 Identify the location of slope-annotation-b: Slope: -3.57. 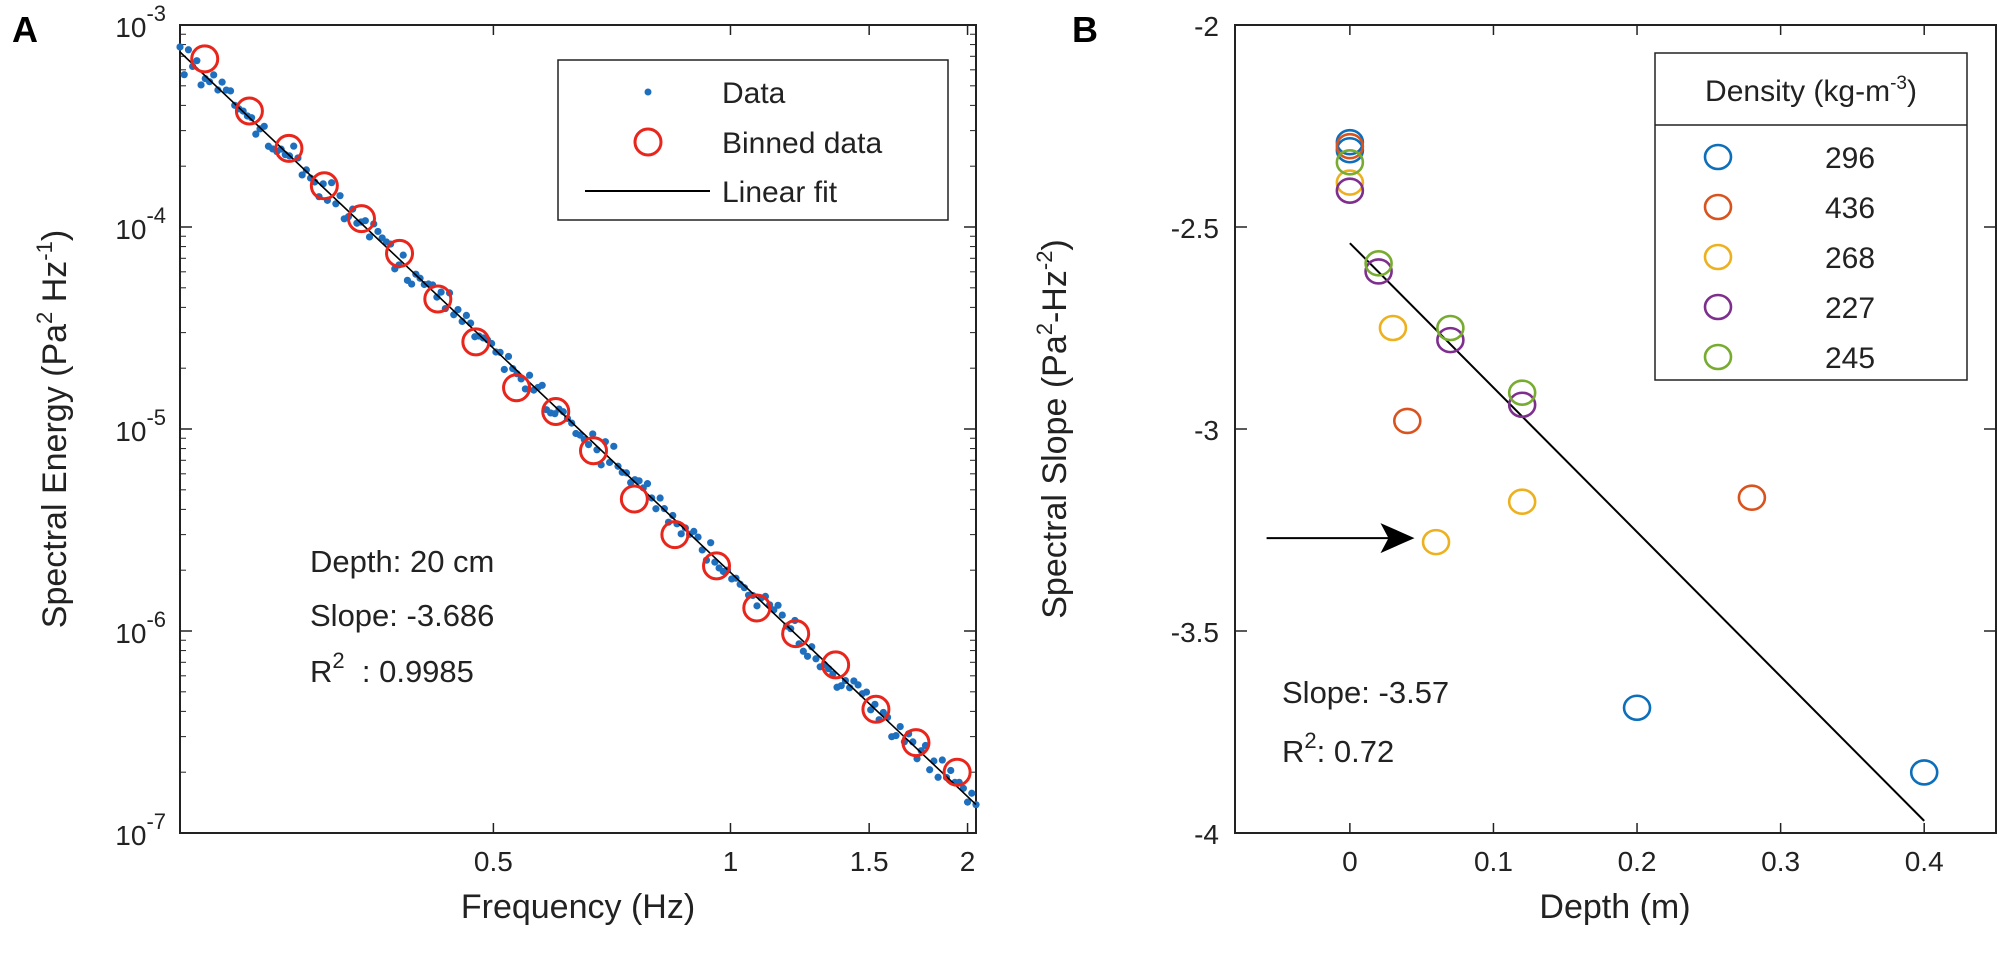
(1365, 692).